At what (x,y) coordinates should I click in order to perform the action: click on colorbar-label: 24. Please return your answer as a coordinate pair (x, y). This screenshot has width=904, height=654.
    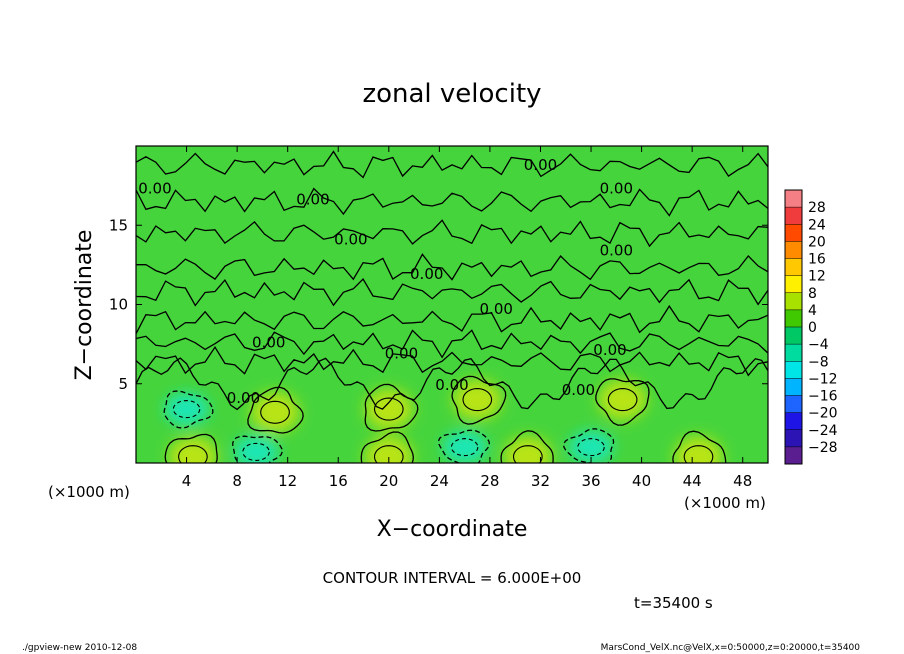
    Looking at the image, I should click on (817, 225).